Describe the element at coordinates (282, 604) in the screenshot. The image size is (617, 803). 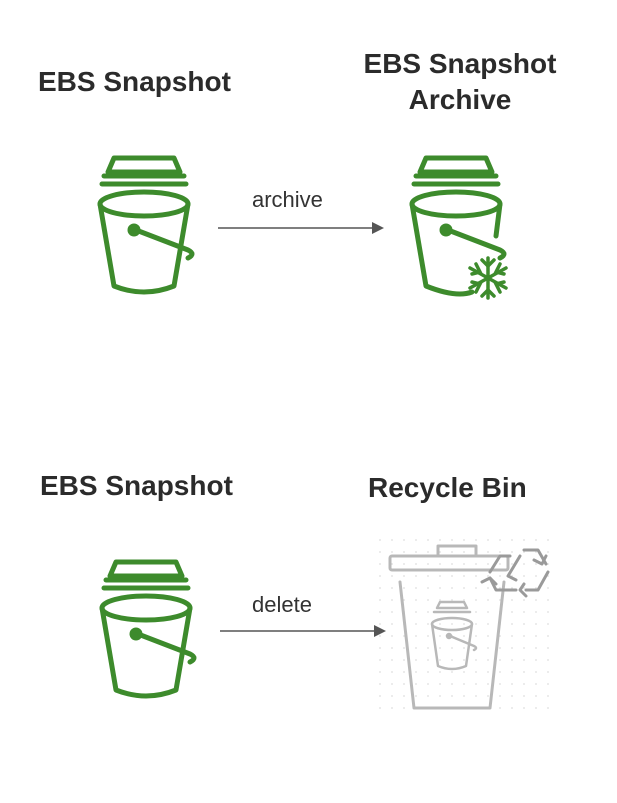
I see `delete-edge-label: delete` at that location.